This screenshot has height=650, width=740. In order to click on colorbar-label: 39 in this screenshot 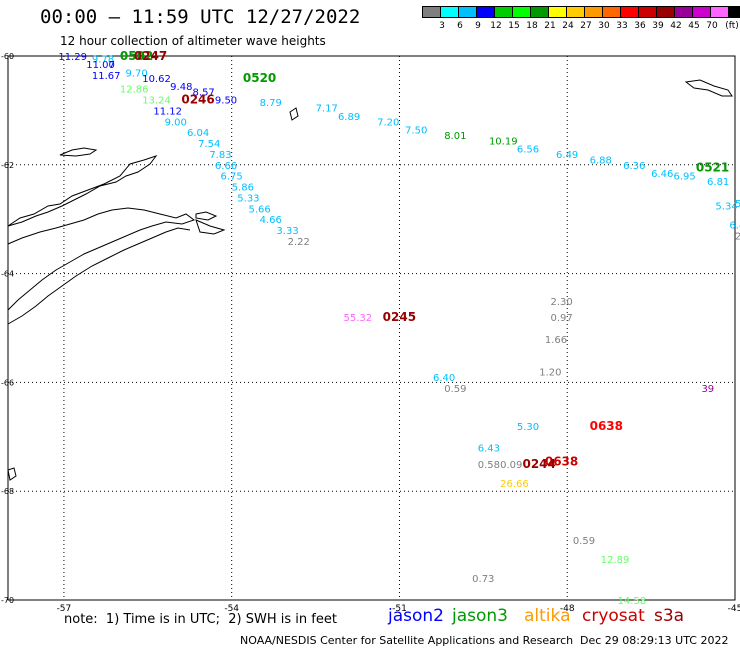, I will do `click(658, 26)`.